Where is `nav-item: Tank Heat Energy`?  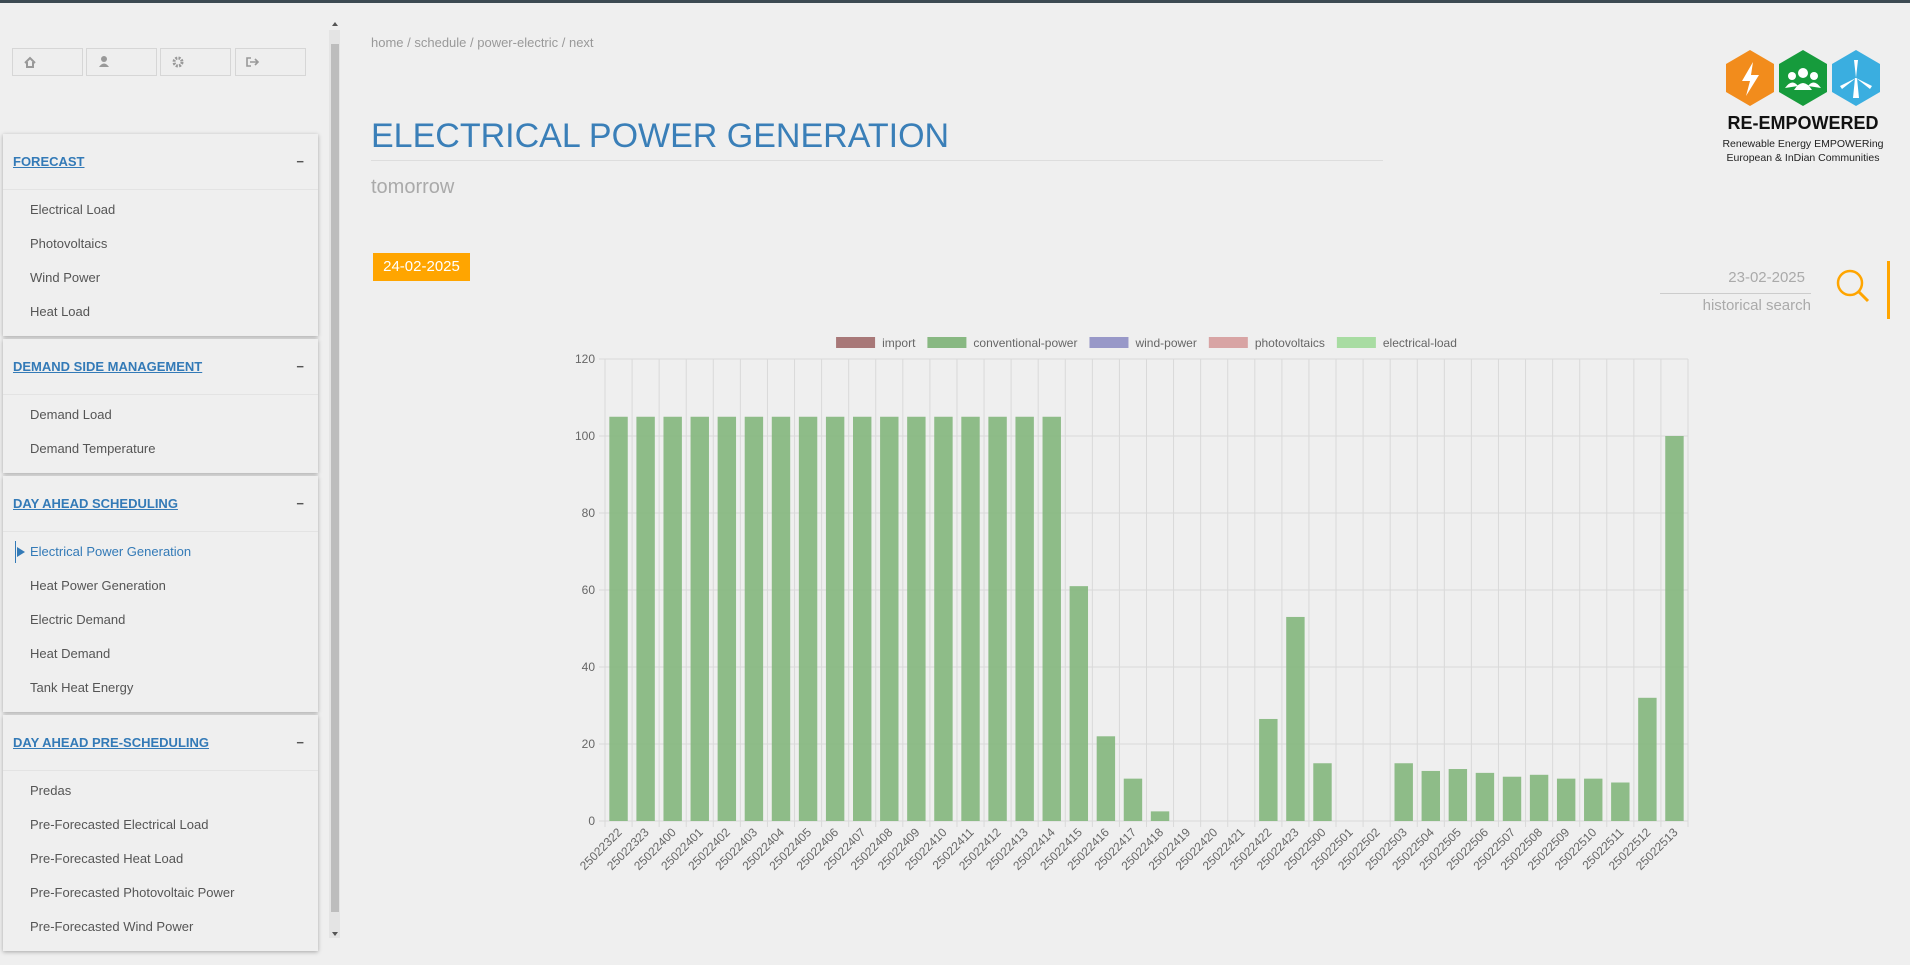
nav-item: Tank Heat Energy is located at coordinates (82, 687).